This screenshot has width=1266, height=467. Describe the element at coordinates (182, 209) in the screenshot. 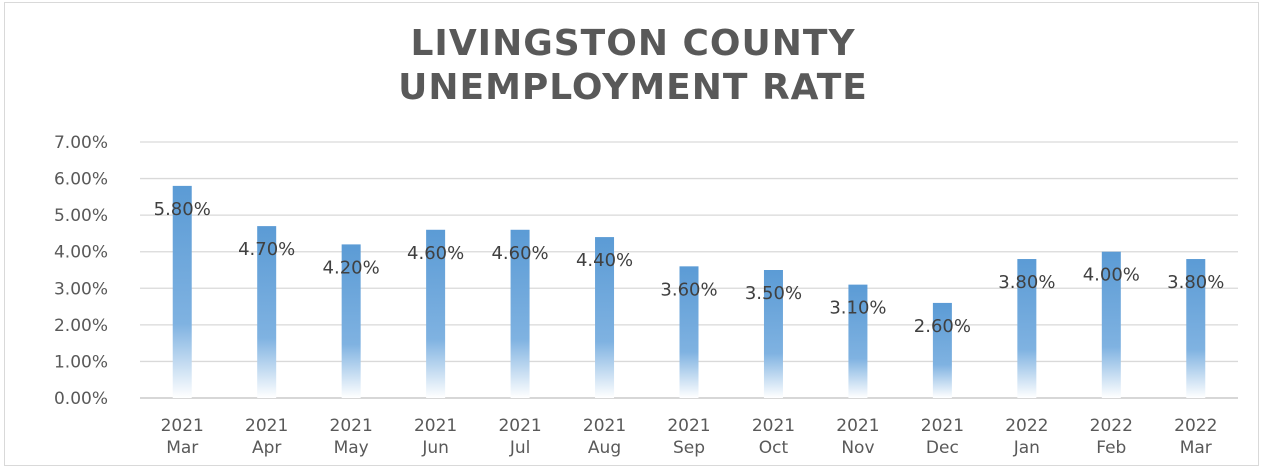

I see `data-label: 5.80%` at that location.